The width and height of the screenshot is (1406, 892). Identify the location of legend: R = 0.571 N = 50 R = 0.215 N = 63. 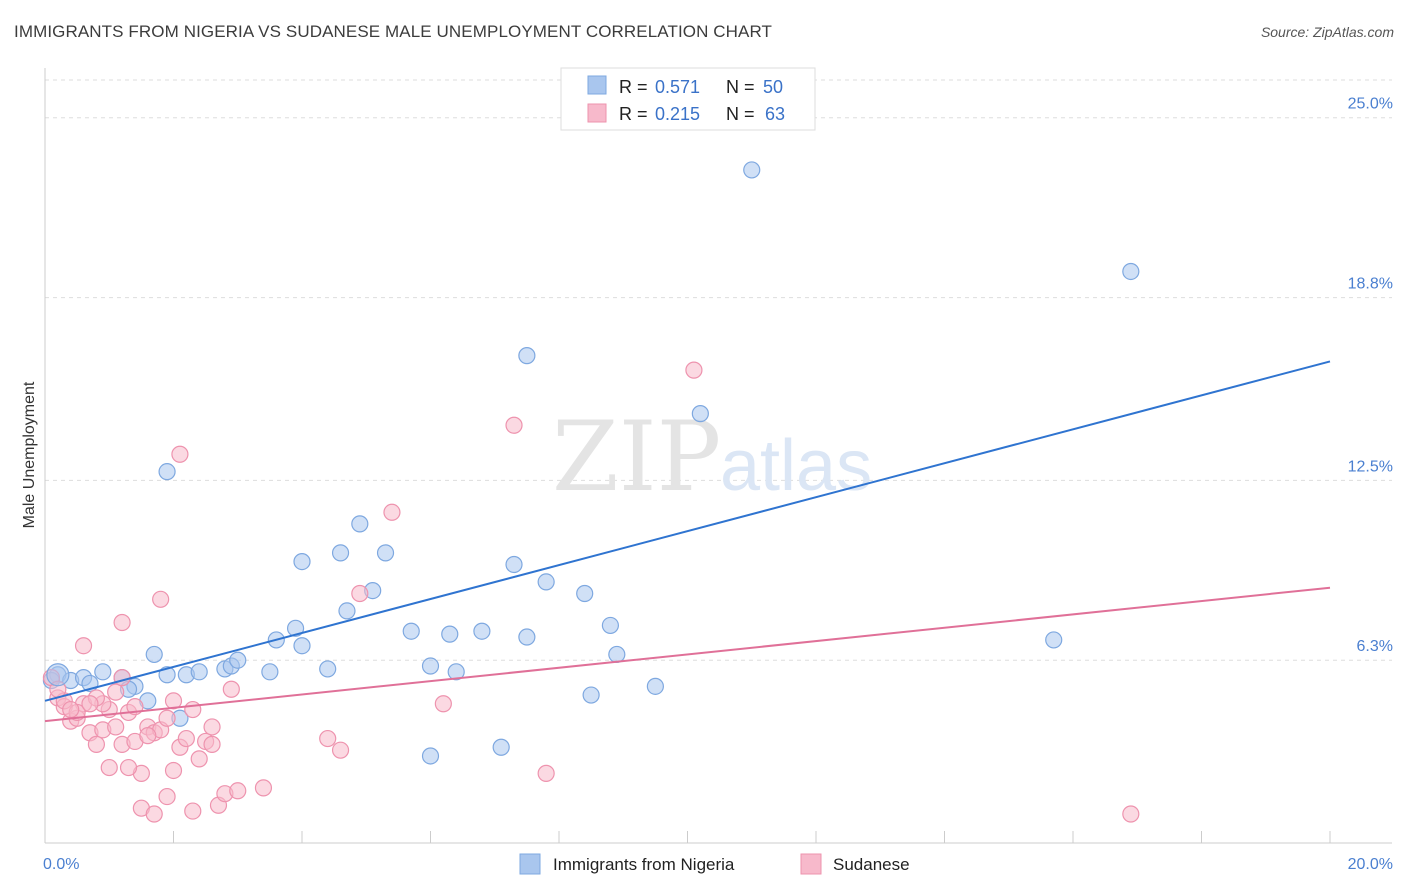
(688, 99).